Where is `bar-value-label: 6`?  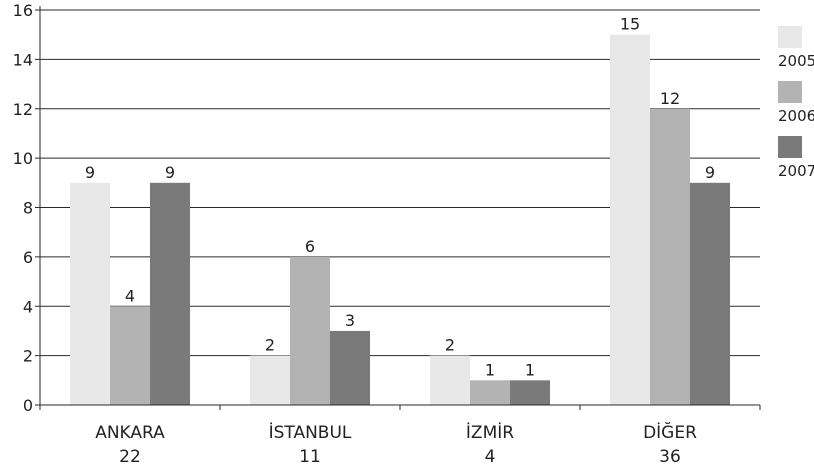
bar-value-label: 6 is located at coordinates (310, 246).